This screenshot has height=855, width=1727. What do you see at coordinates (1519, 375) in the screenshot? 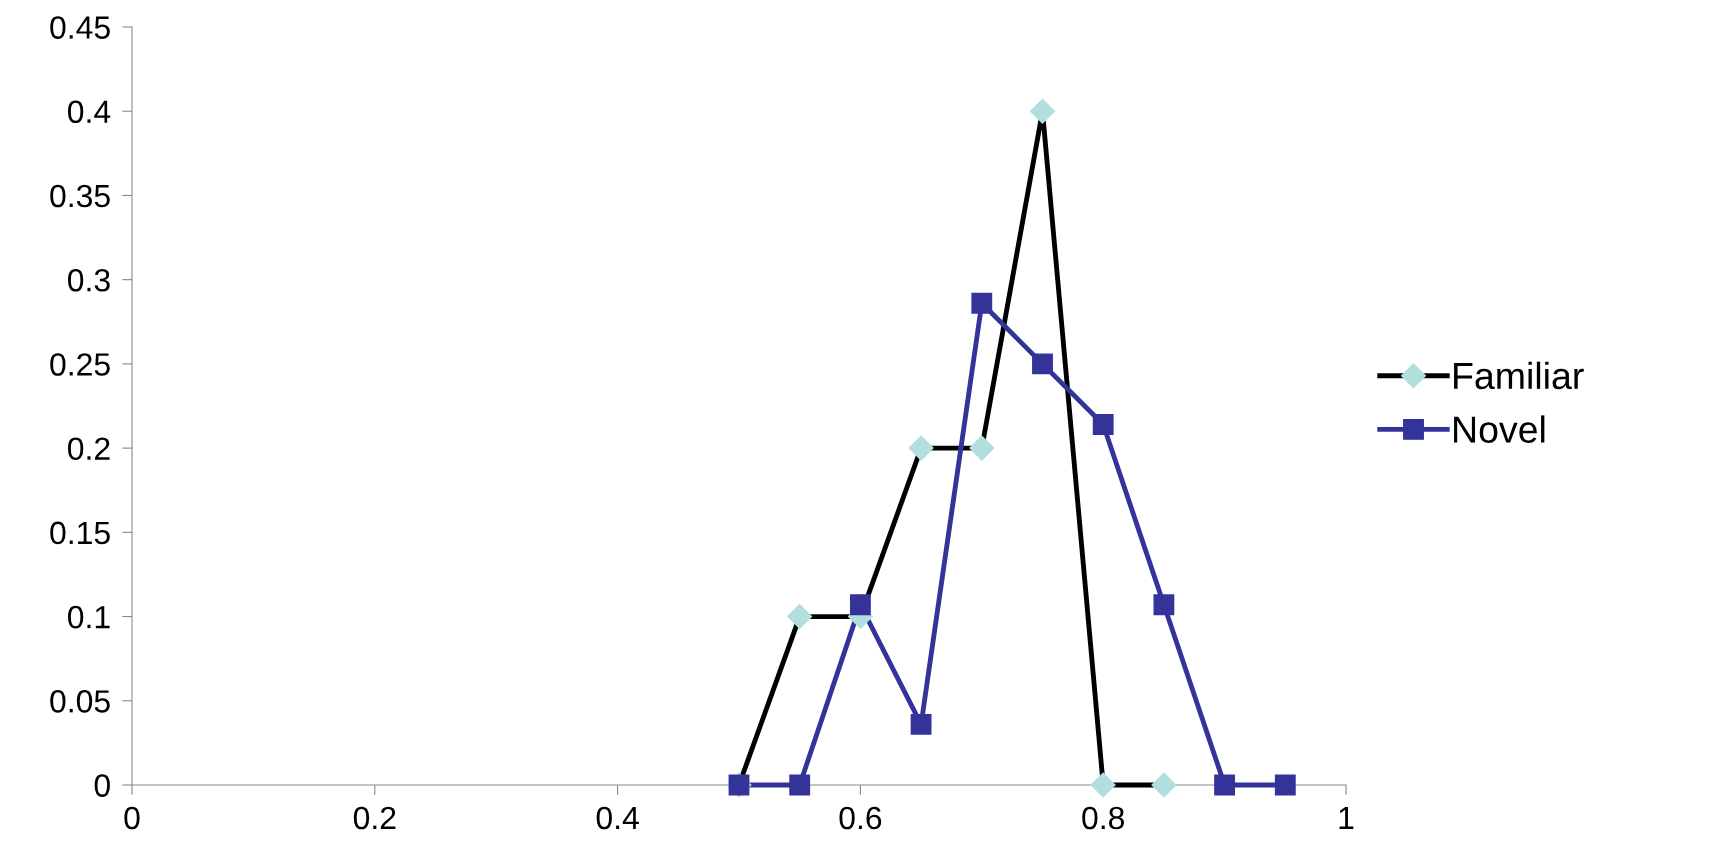
I see `legend-label: Familiar` at bounding box center [1519, 375].